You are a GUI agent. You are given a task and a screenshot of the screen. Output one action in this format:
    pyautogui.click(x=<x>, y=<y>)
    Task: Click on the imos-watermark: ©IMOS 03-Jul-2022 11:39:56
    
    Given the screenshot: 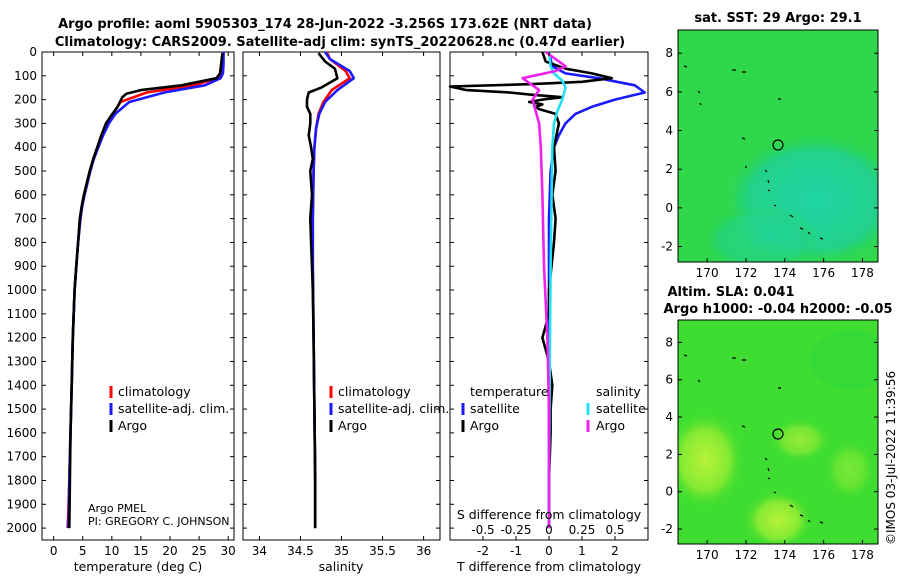 What is the action you would take?
    pyautogui.click(x=891, y=458)
    